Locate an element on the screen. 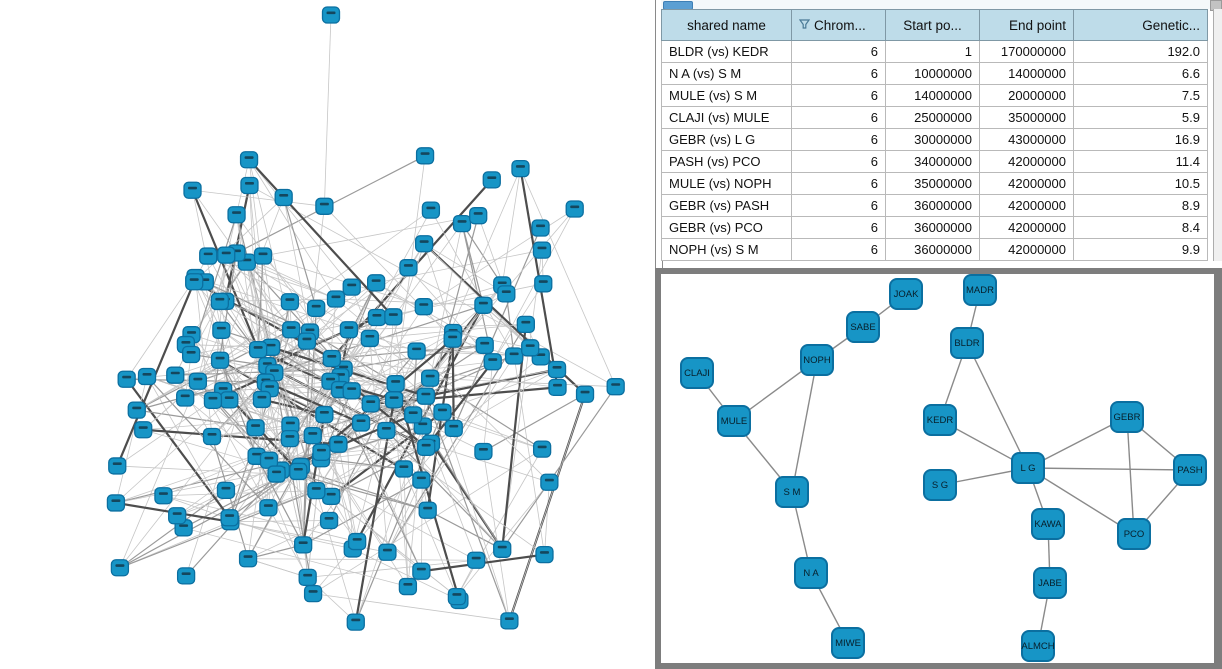 The height and width of the screenshot is (669, 1222). table-cell: GEBR (vs) PCO is located at coordinates (726, 227).